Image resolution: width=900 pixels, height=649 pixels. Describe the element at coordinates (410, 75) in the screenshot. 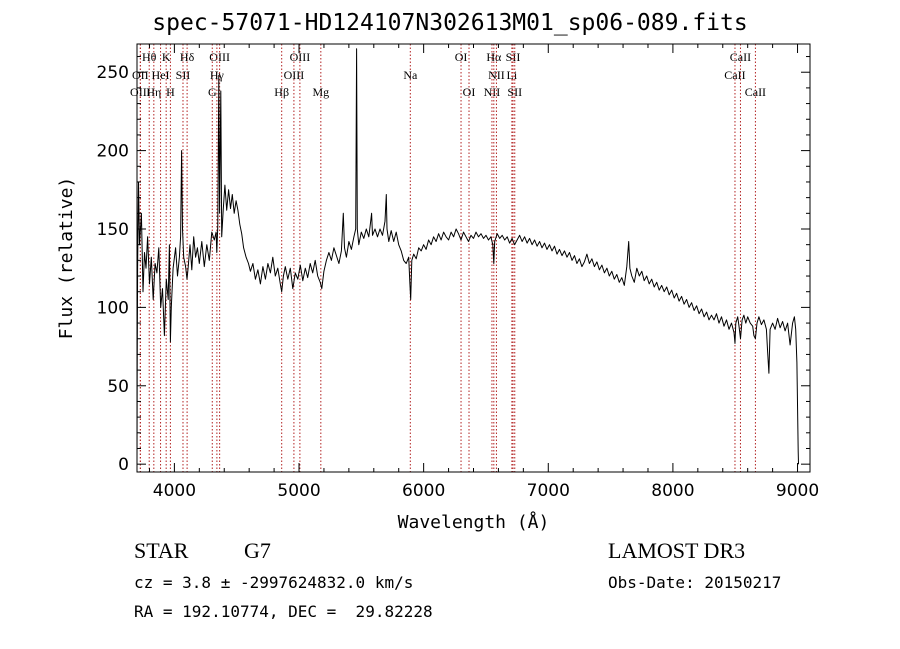

I see `line-marker-label-16: Na` at that location.